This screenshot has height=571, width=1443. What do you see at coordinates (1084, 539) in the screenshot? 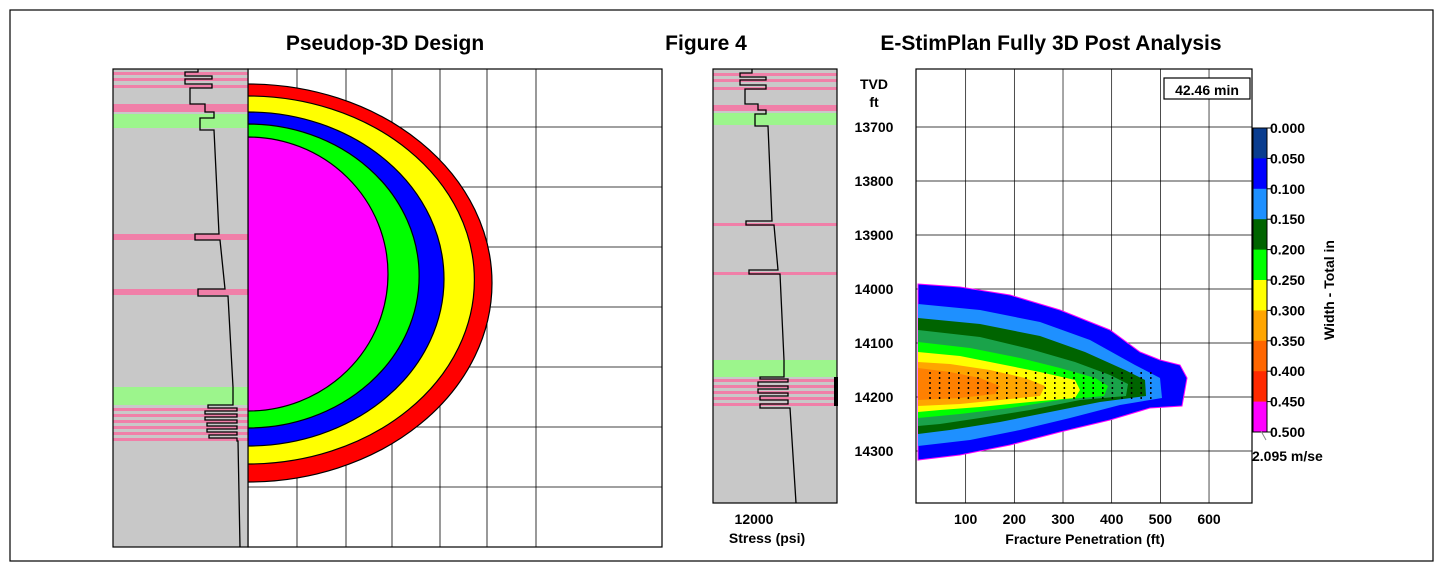
I see `x-axis-label: Fracture Penetration (ft)` at bounding box center [1084, 539].